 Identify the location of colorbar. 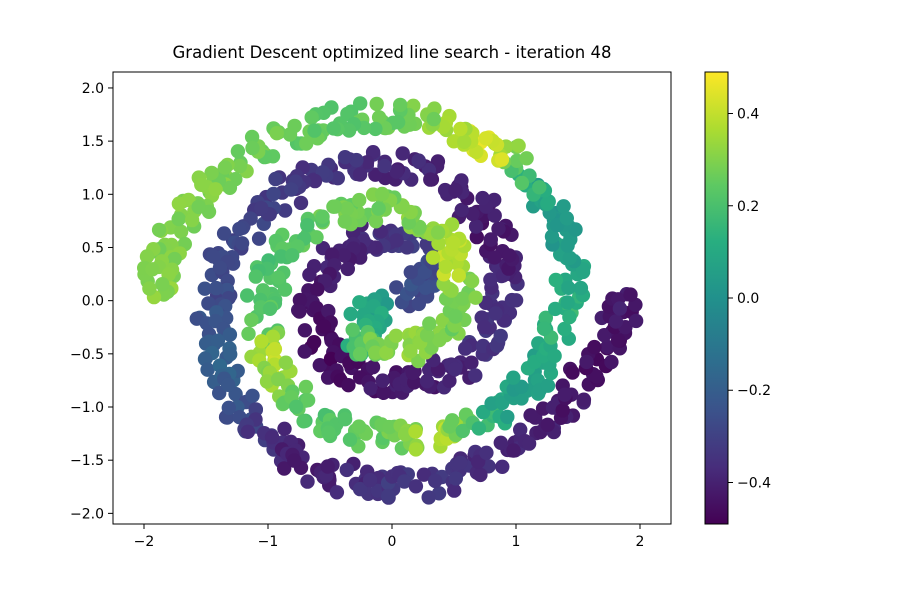
(716, 298).